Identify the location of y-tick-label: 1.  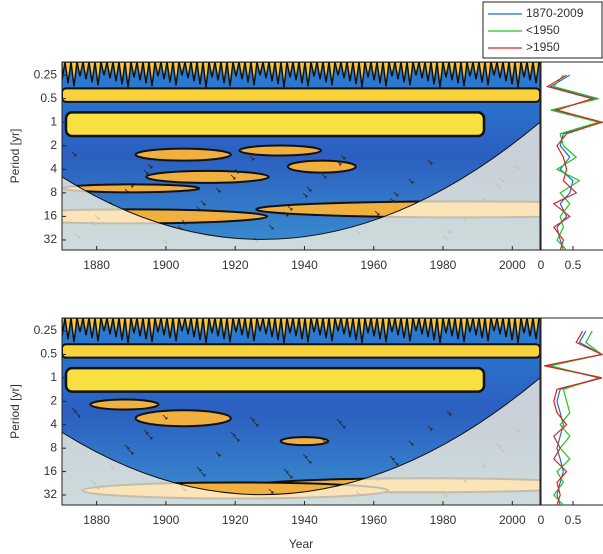
(53, 121).